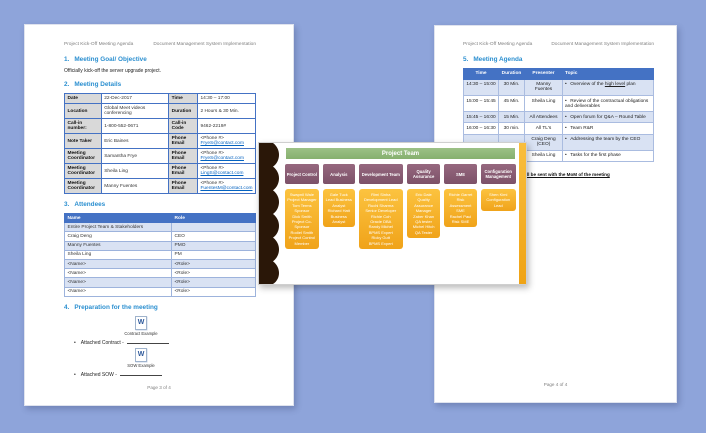  I want to click on attachment-line: • Attached SOW -, so click(165, 374).